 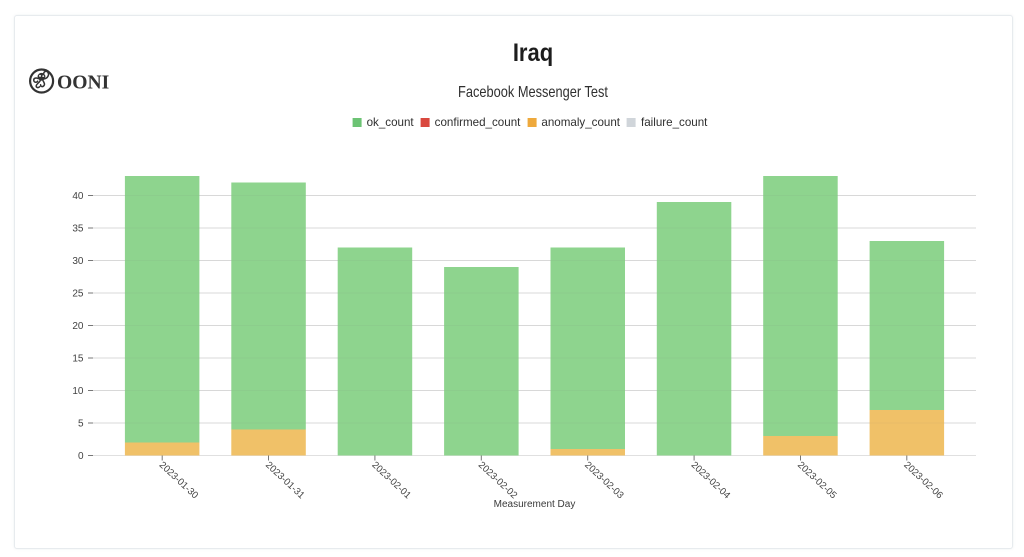 I want to click on svg-text: 0, so click(x=81, y=456).